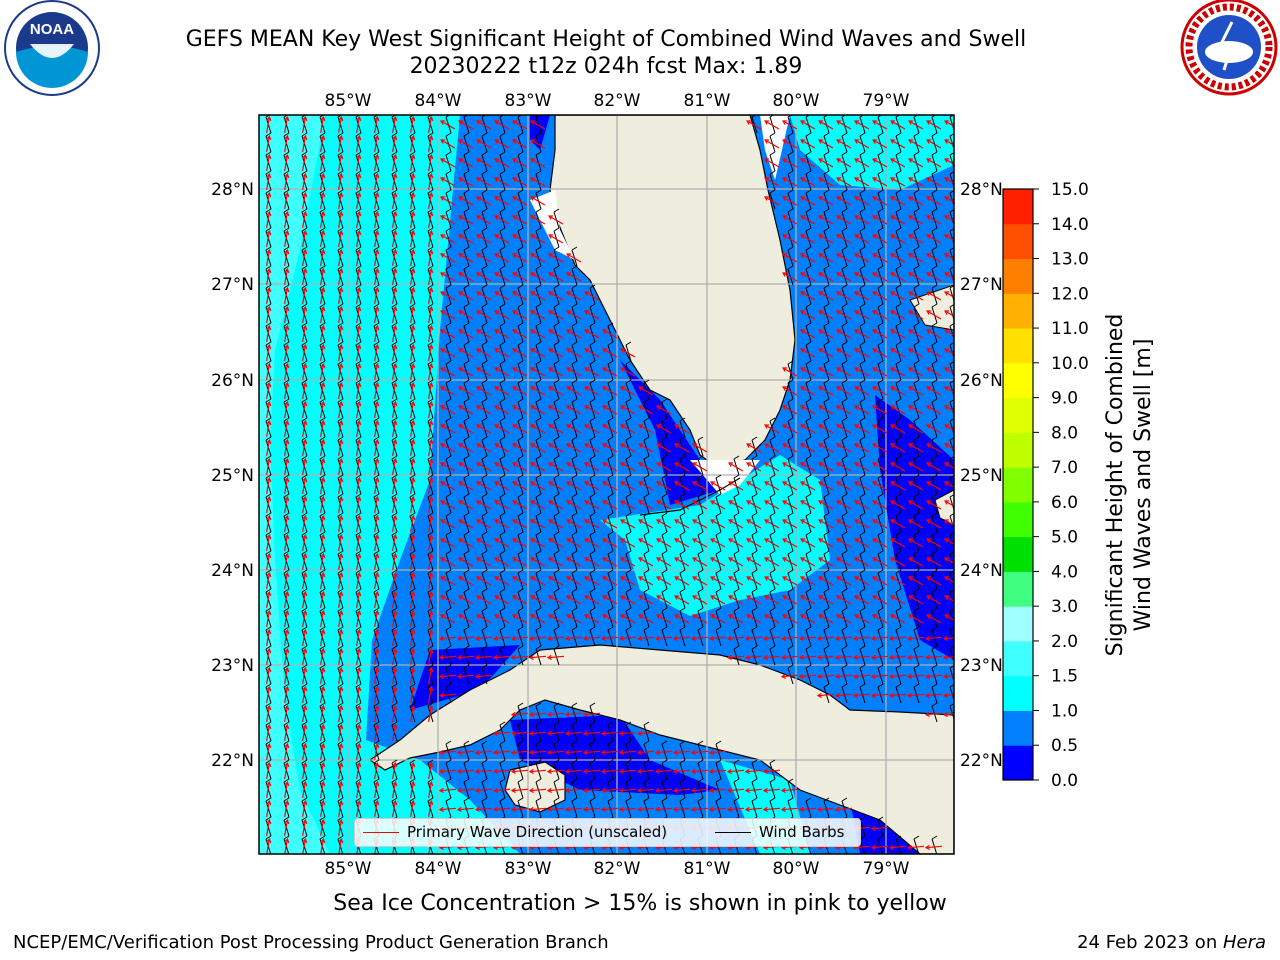 This screenshot has width=1280, height=960. Describe the element at coordinates (1018, 311) in the screenshot. I see `colorbar-swatch` at that location.